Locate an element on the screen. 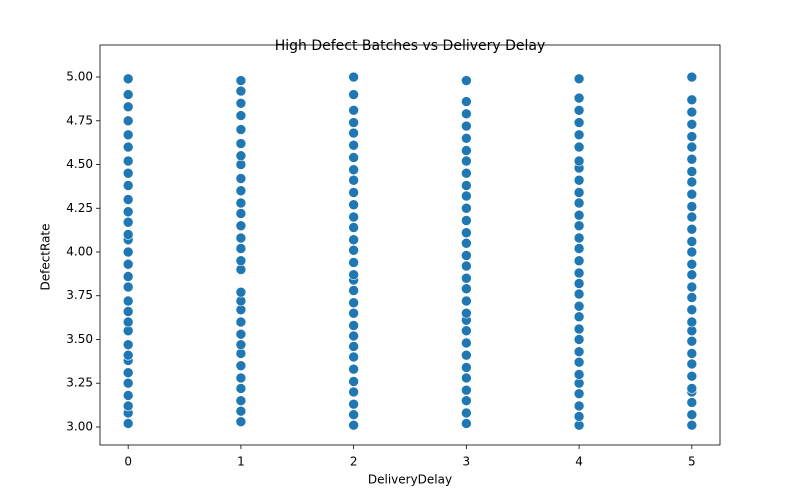  y-tick-label: 4.75 is located at coordinates (79, 120).